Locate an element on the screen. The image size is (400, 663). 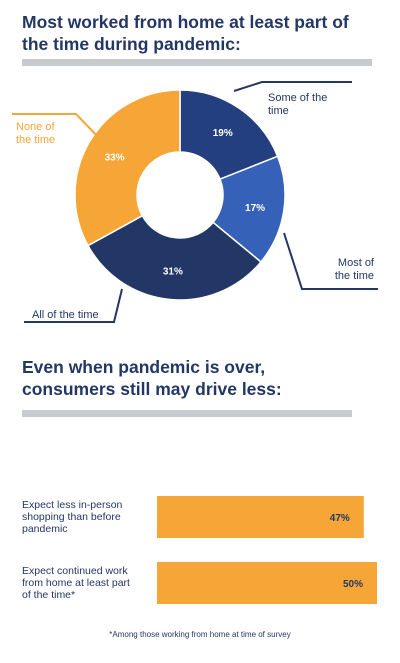
donut-title-line2: the time during pandemic: is located at coordinates (131, 44).